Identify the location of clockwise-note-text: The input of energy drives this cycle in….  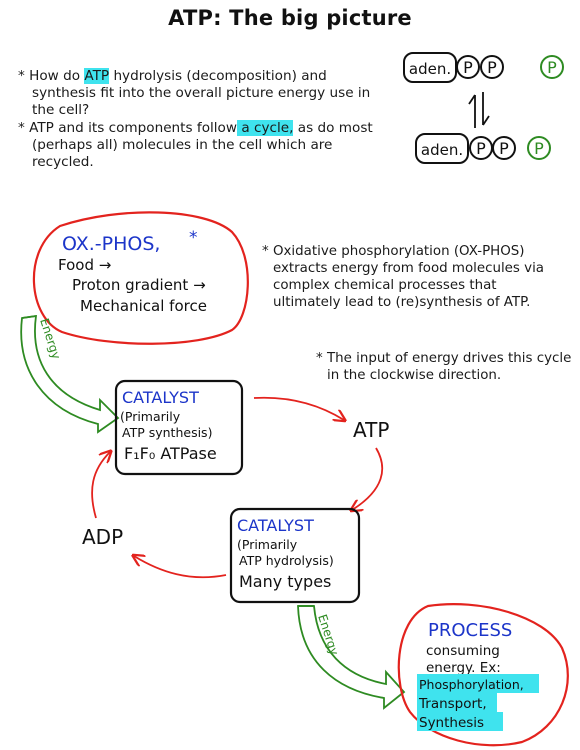
(449, 367).